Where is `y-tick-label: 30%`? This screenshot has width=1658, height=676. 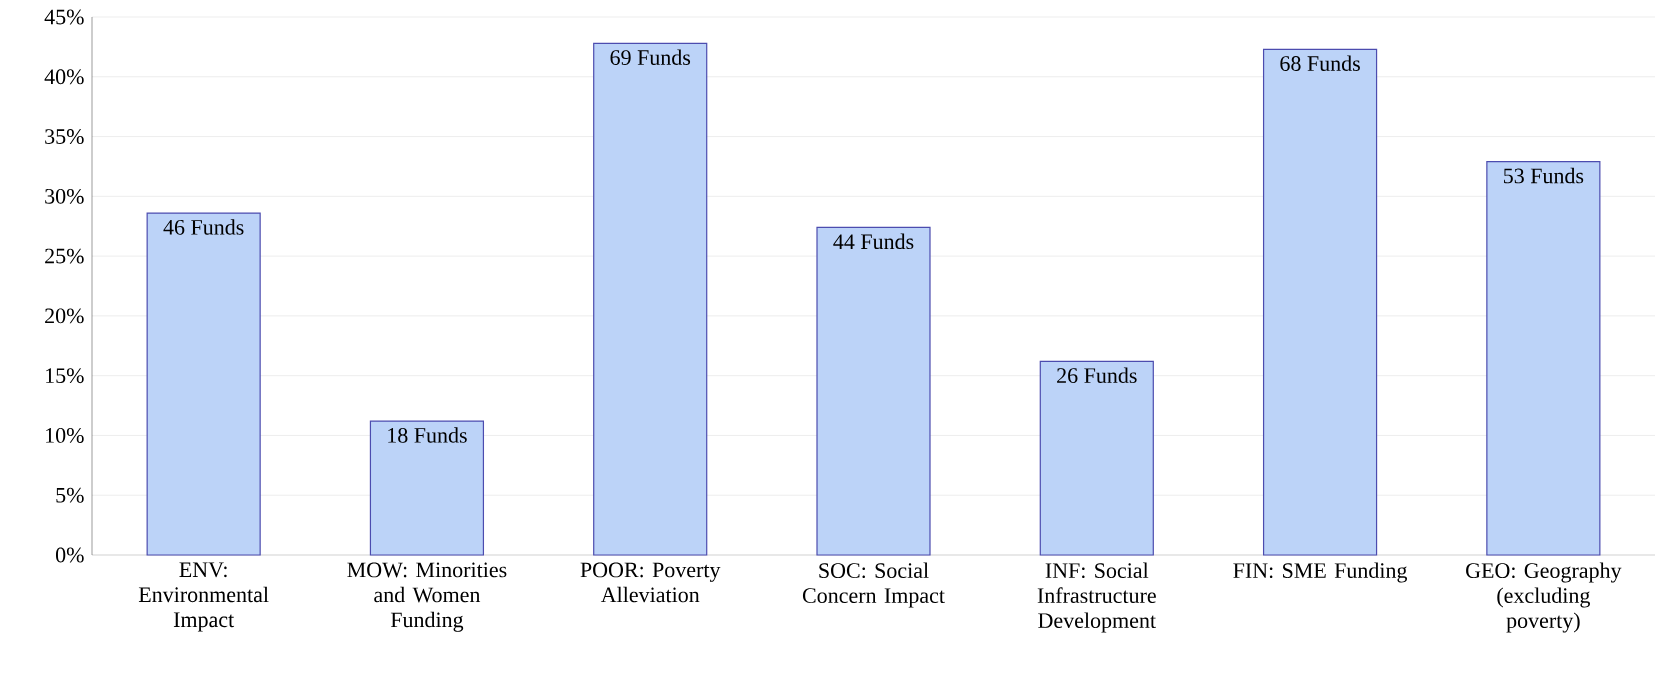 y-tick-label: 30% is located at coordinates (64, 196).